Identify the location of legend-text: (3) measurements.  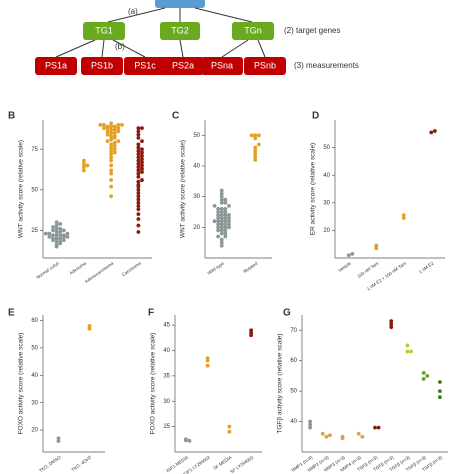
(326, 65).